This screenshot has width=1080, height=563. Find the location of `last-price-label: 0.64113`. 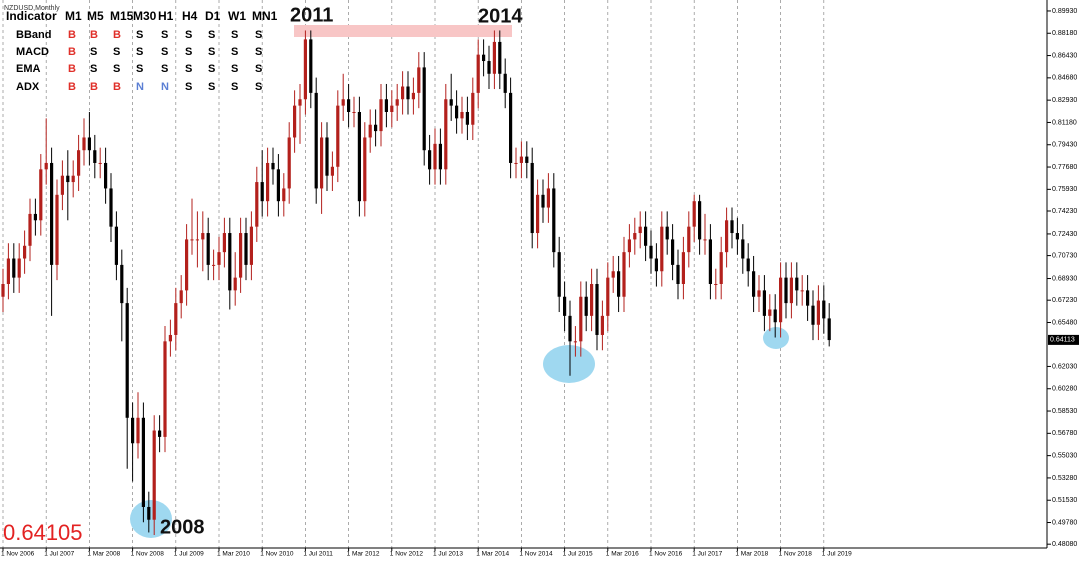

last-price-label: 0.64113 is located at coordinates (1062, 340).